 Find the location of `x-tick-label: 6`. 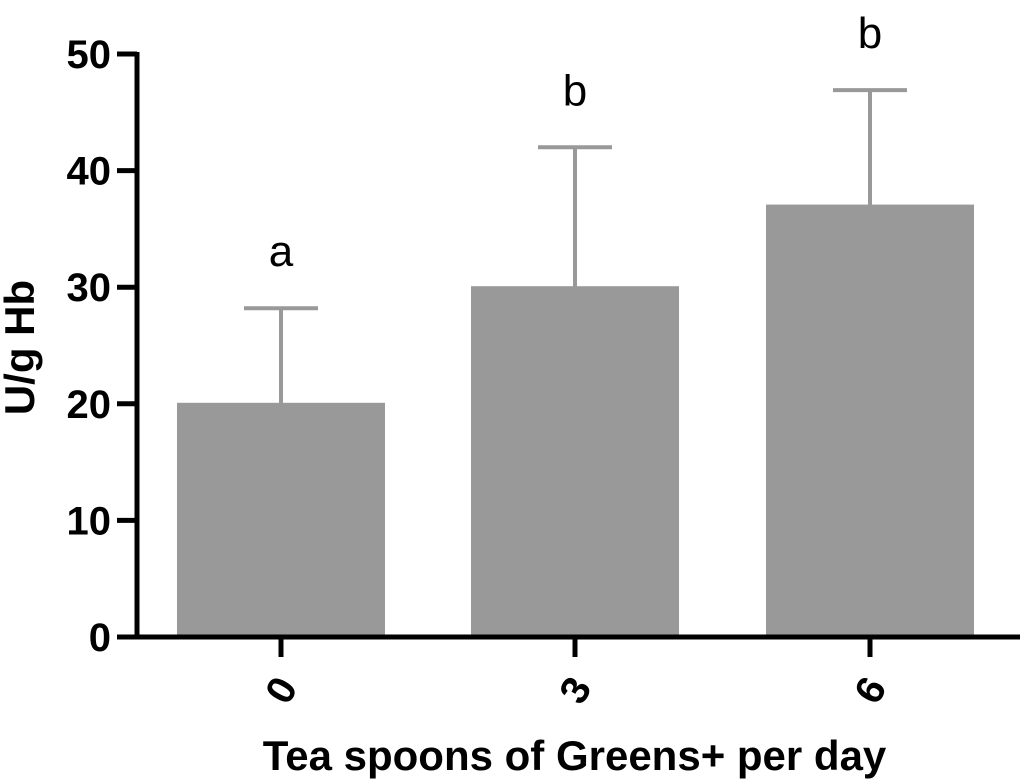

x-tick-label: 6 is located at coordinates (870, 690).